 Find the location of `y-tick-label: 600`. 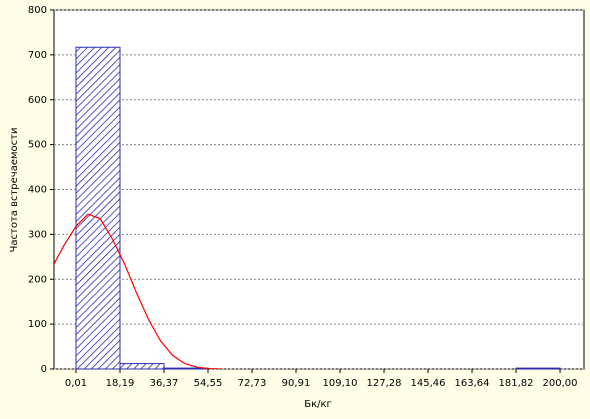

y-tick-label: 600 is located at coordinates (37, 100).